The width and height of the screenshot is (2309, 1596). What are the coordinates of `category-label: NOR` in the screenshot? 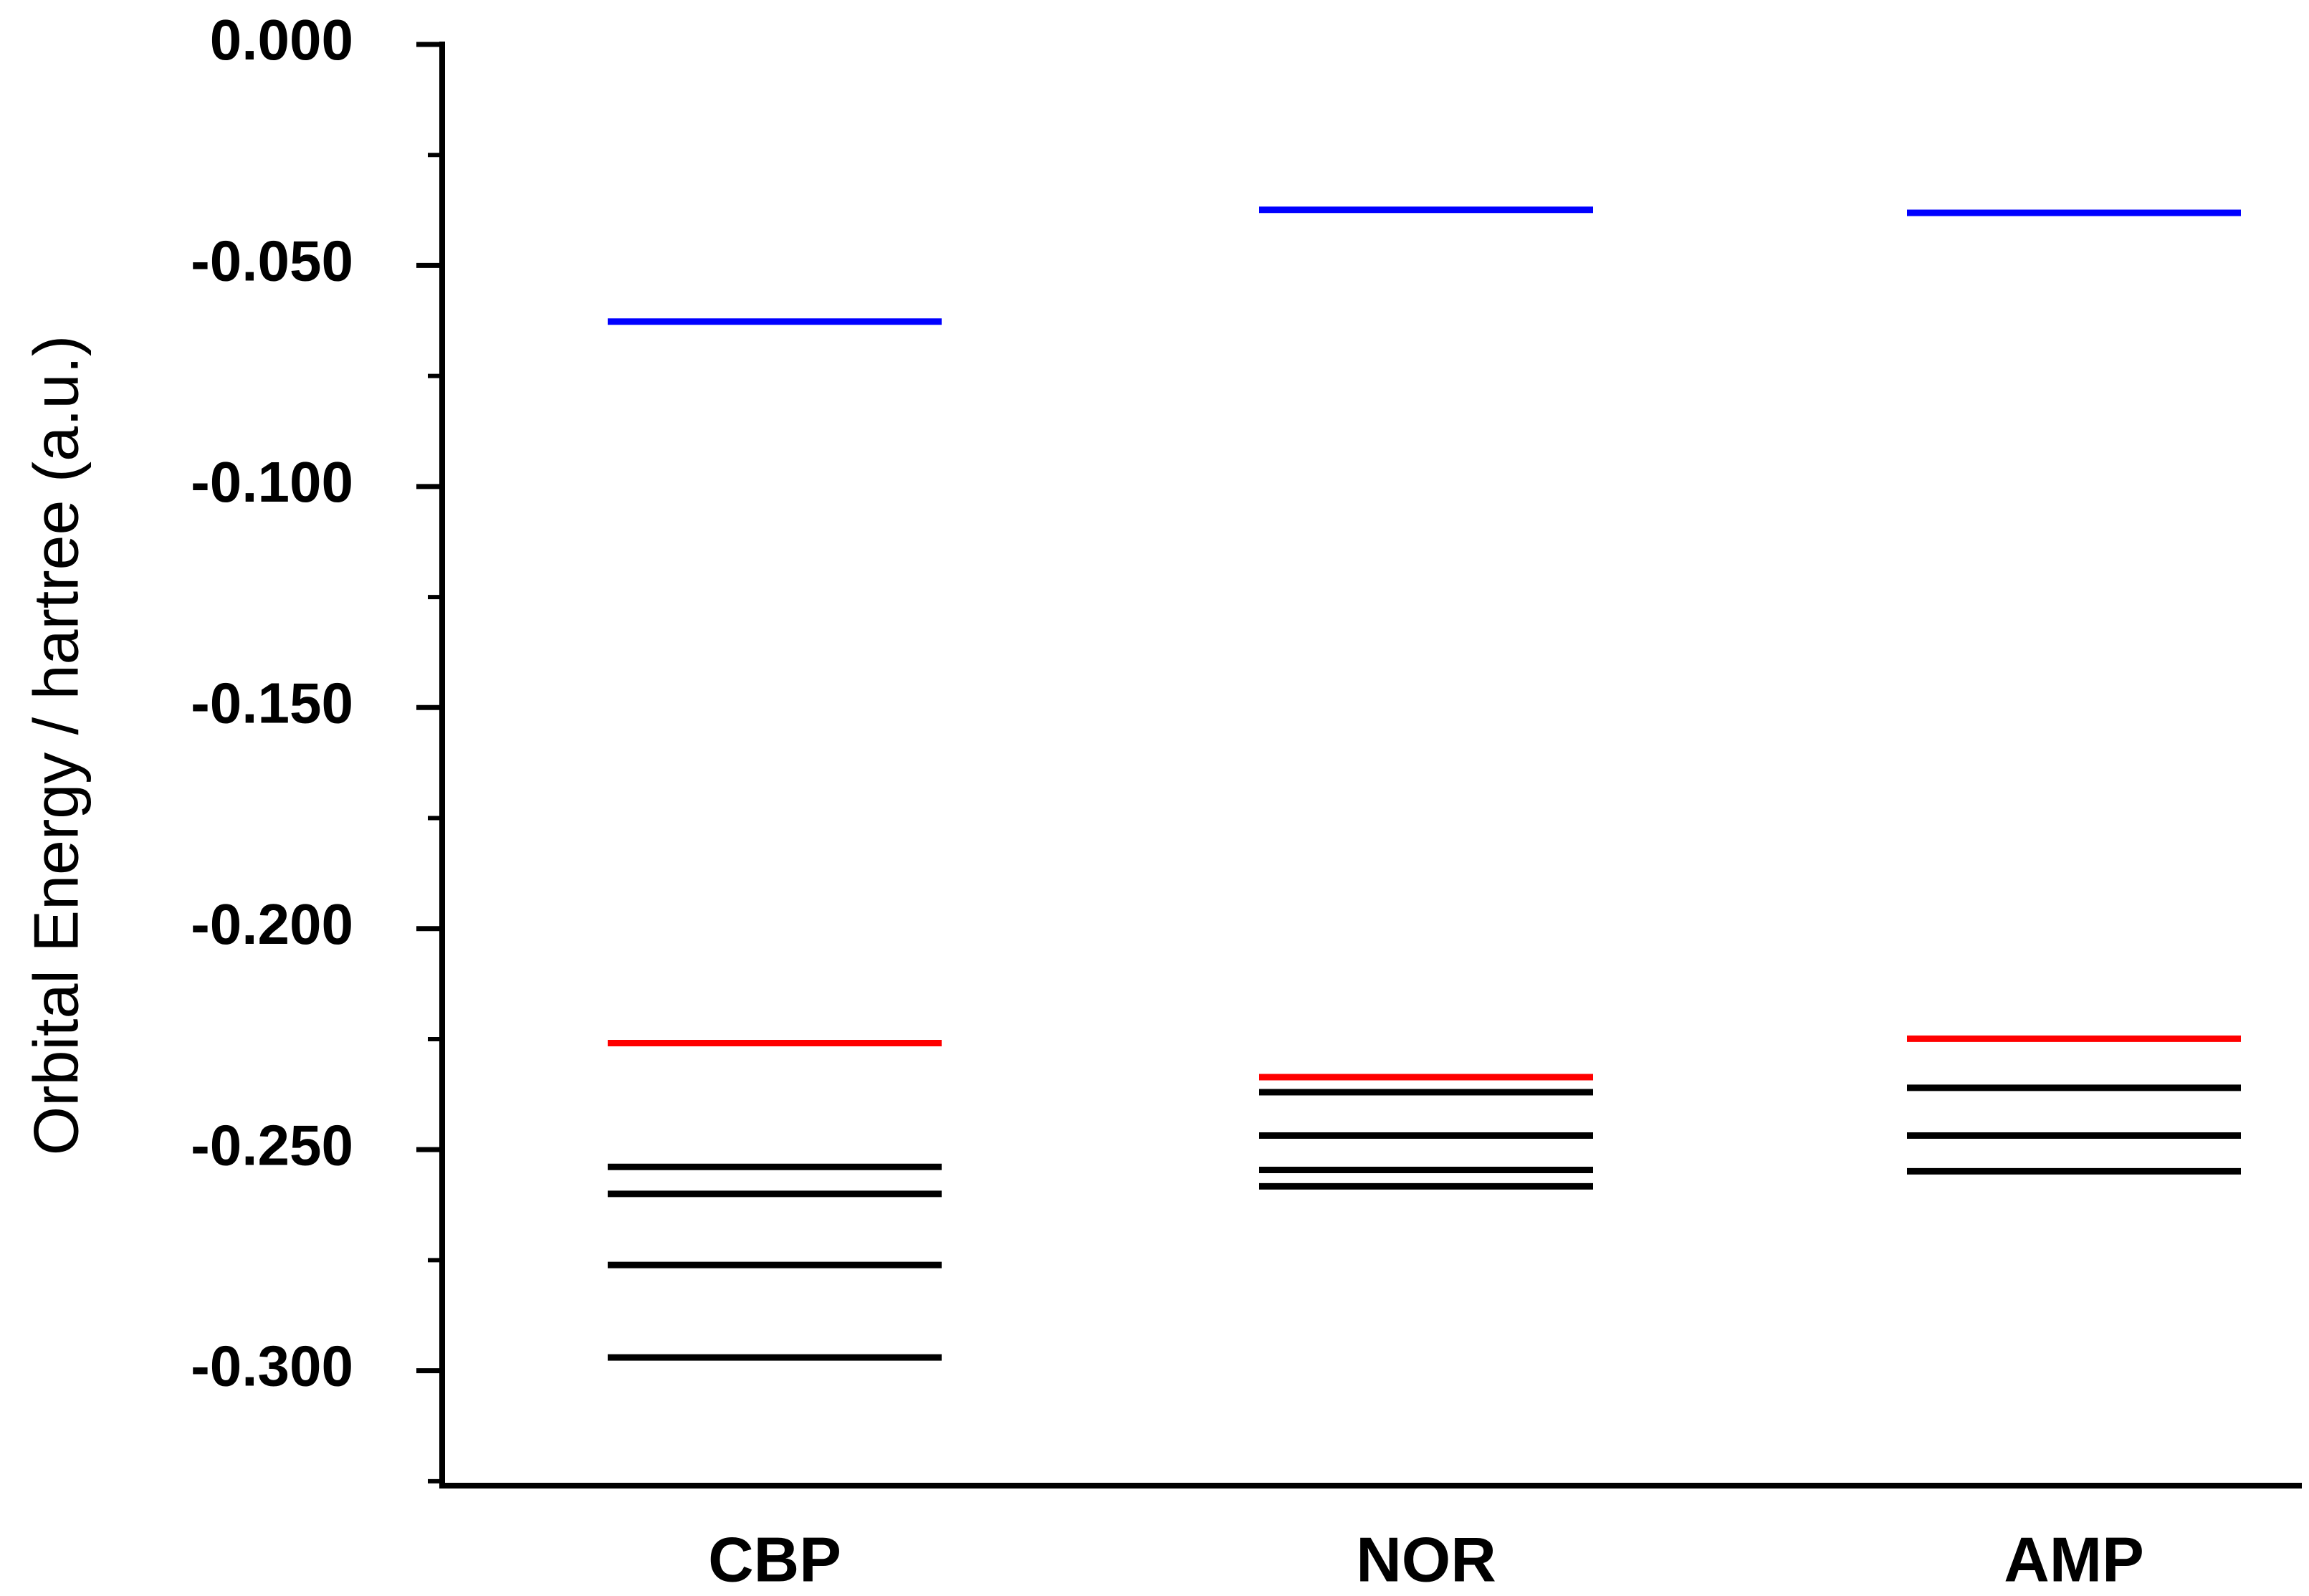 It's located at (1426, 1560).